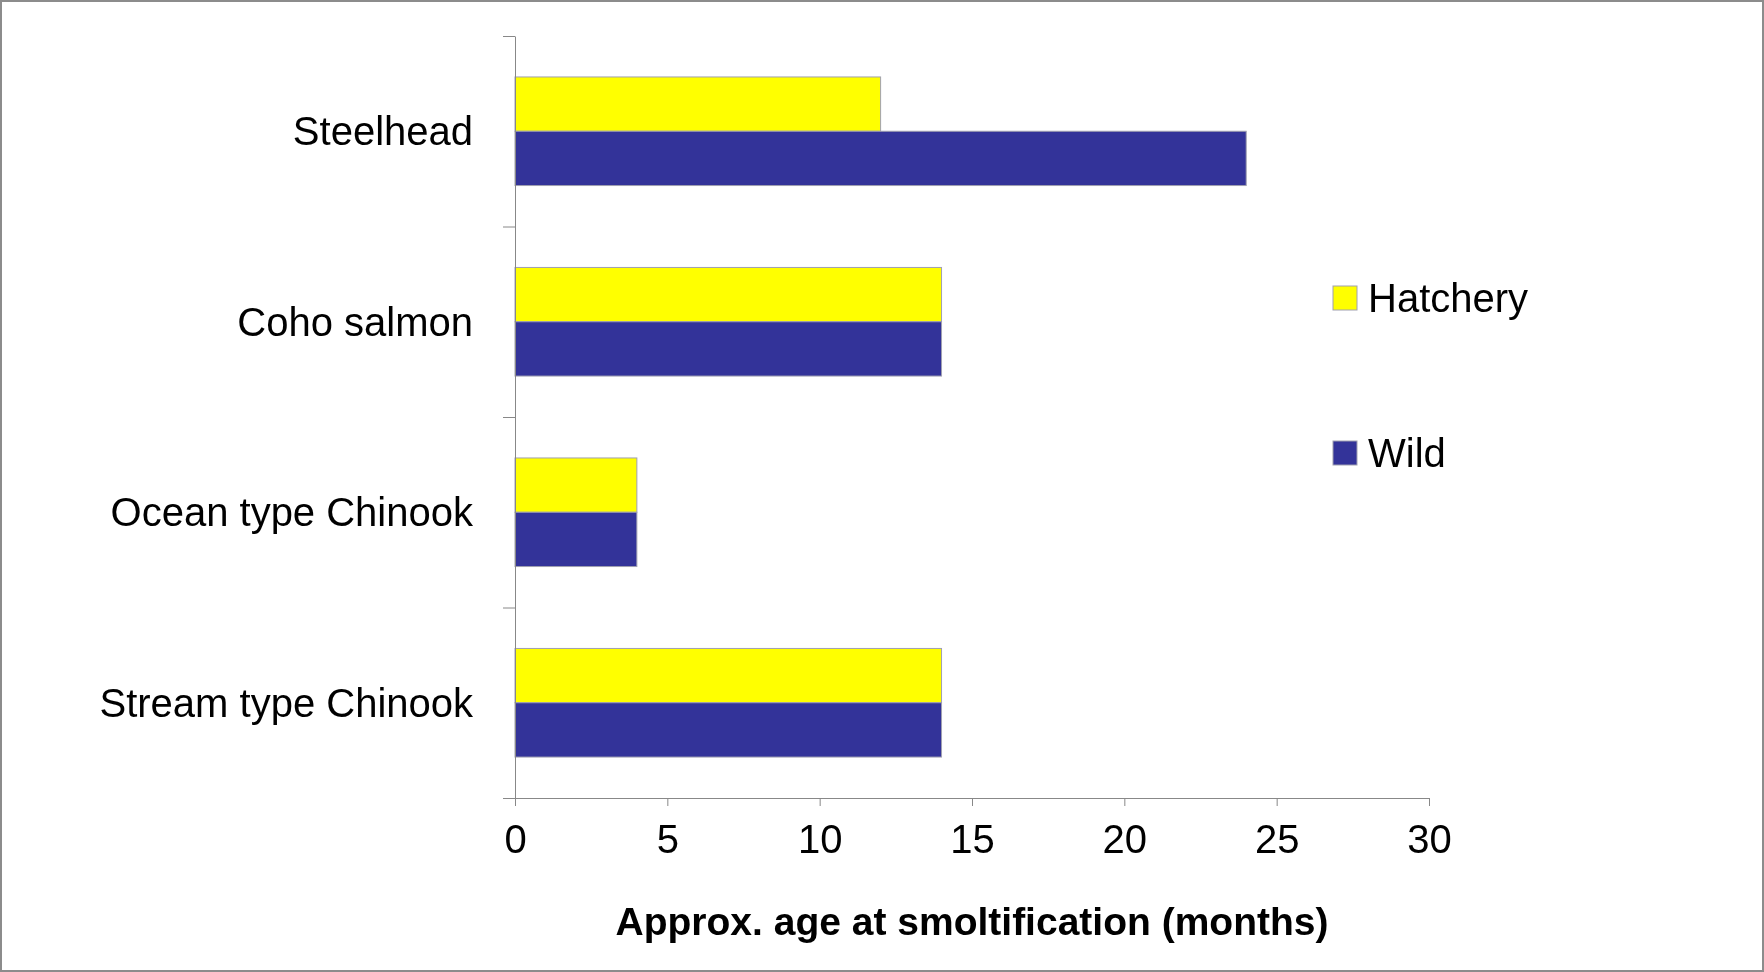 This screenshot has width=1764, height=972. What do you see at coordinates (1277, 839) in the screenshot?
I see `x-tick-label: 25` at bounding box center [1277, 839].